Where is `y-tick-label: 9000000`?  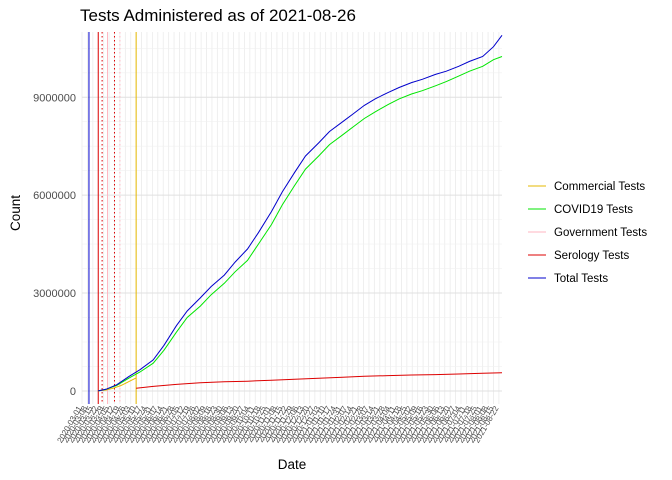 y-tick-label: 9000000 is located at coordinates (54, 98).